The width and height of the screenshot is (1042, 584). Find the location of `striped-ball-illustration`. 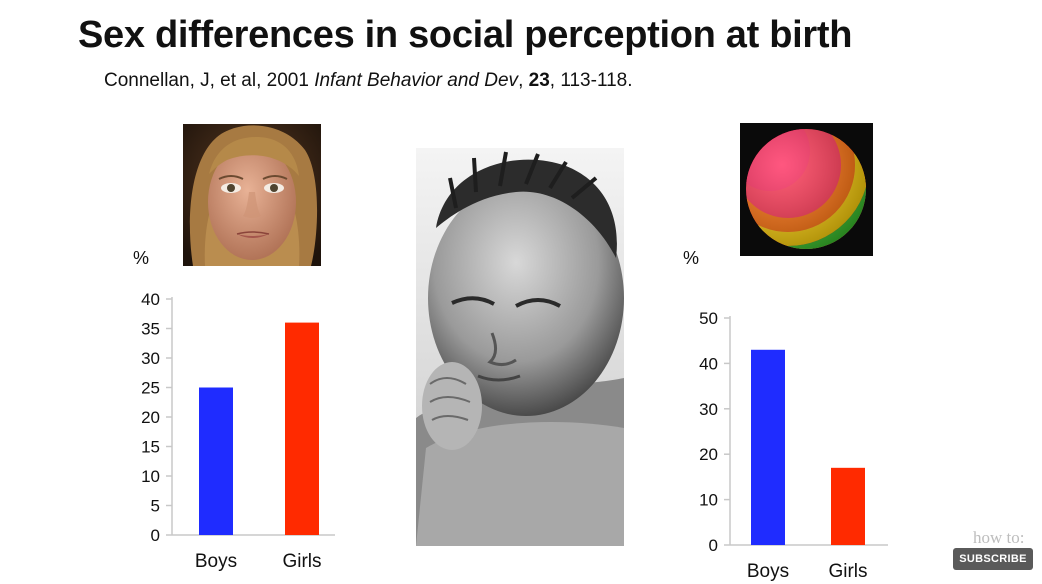

striped-ball-illustration is located at coordinates (806, 189).